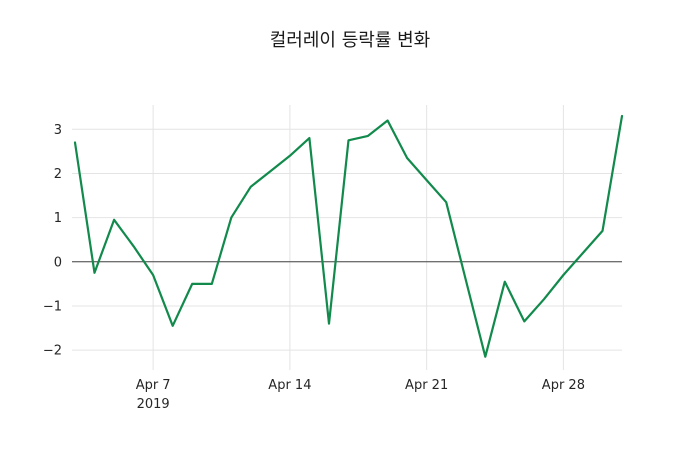 The height and width of the screenshot is (450, 700). What do you see at coordinates (58, 218) in the screenshot?
I see `y-tick-label: 1` at bounding box center [58, 218].